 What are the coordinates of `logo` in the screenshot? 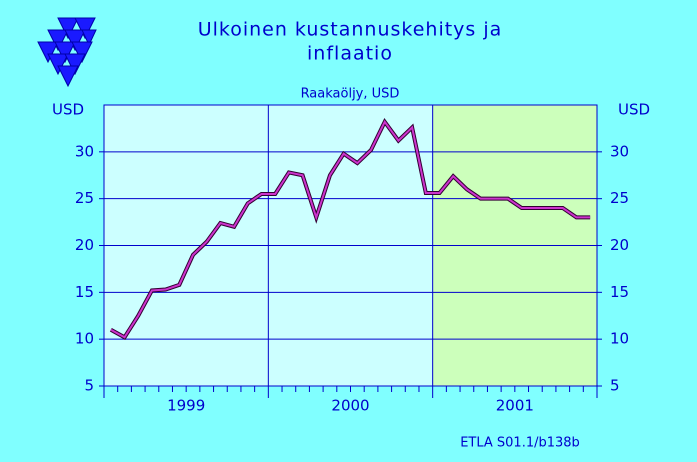 It's located at (67, 52).